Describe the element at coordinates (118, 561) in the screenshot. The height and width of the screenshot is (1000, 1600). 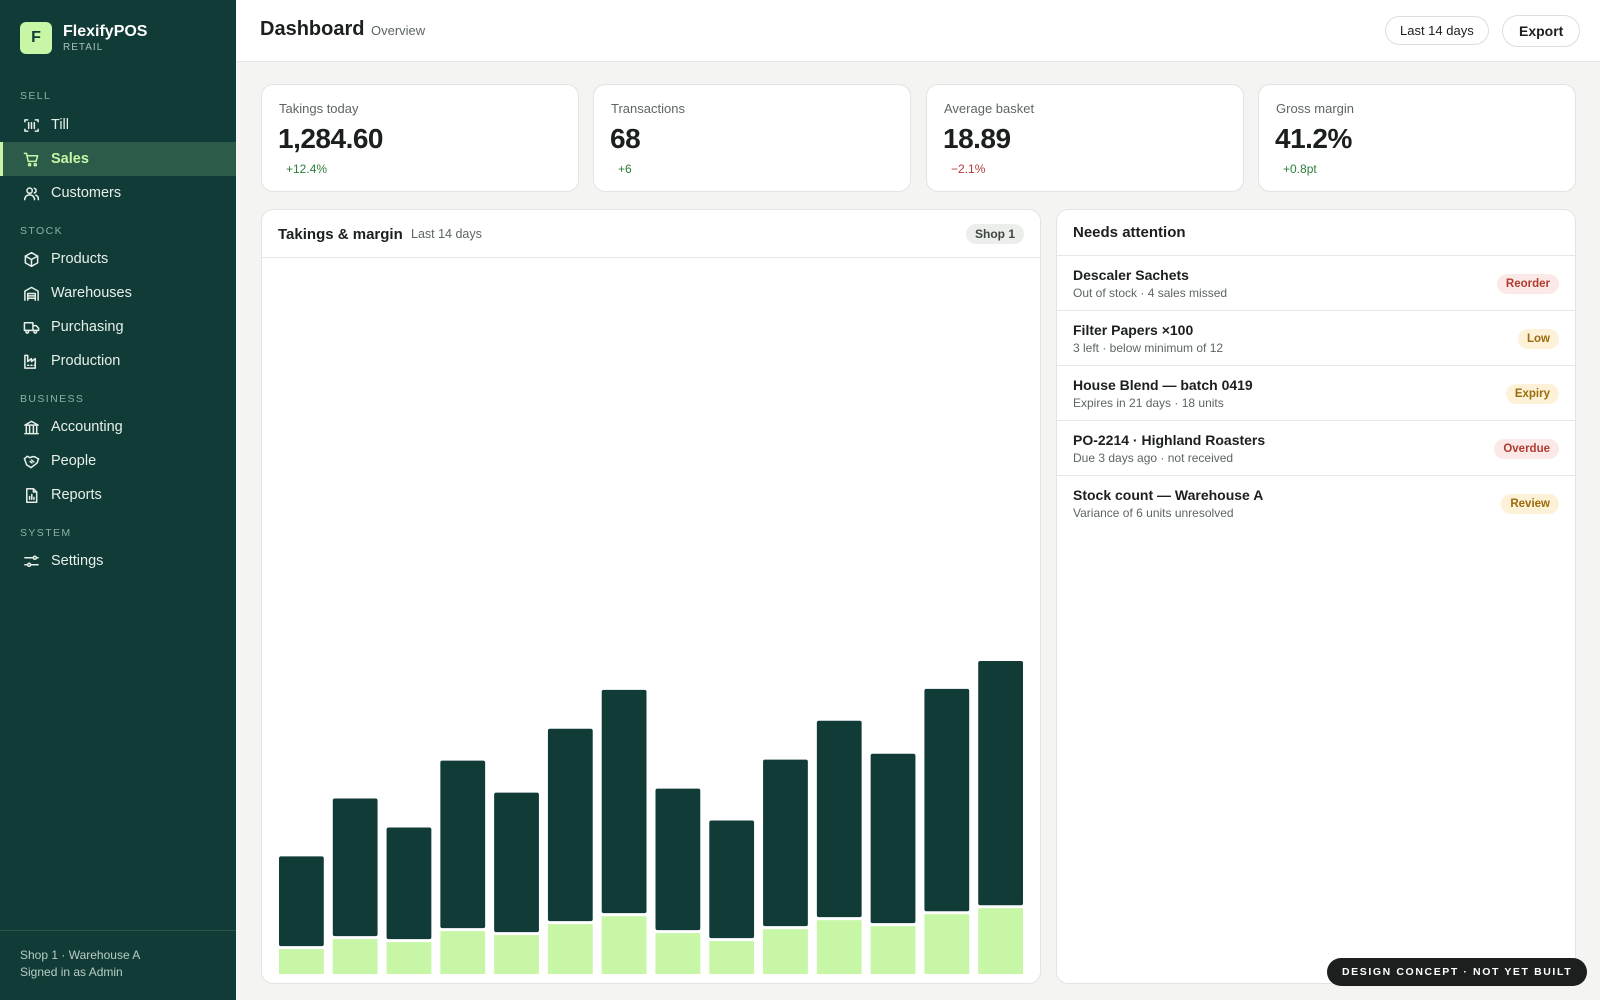
I see `sidebar-item-settings: Settings` at that location.